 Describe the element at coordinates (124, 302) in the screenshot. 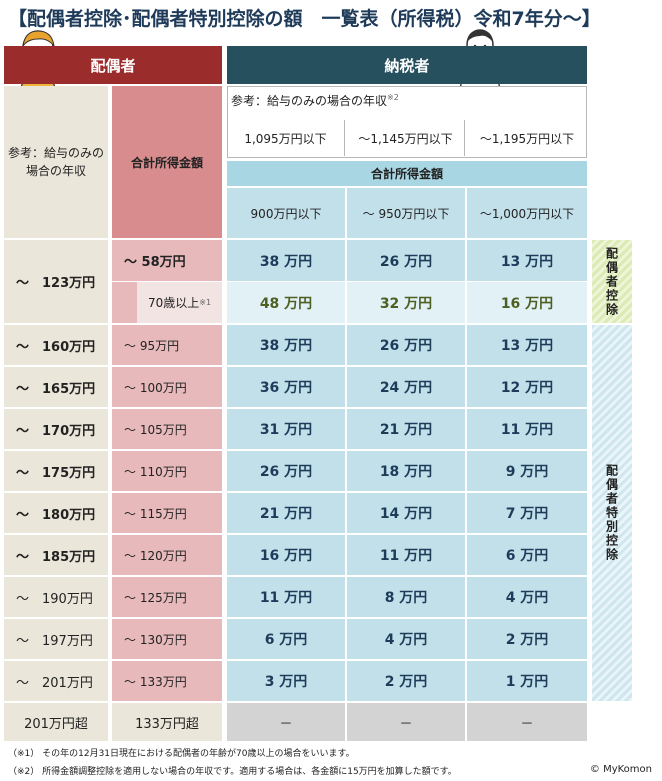

I see `income-indent-cell` at that location.